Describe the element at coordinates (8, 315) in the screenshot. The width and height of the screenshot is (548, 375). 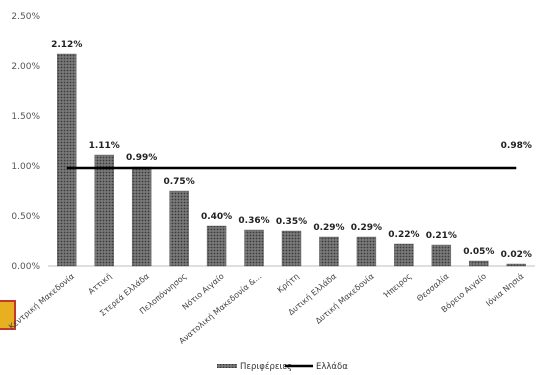
I see `decorative-tab` at that location.